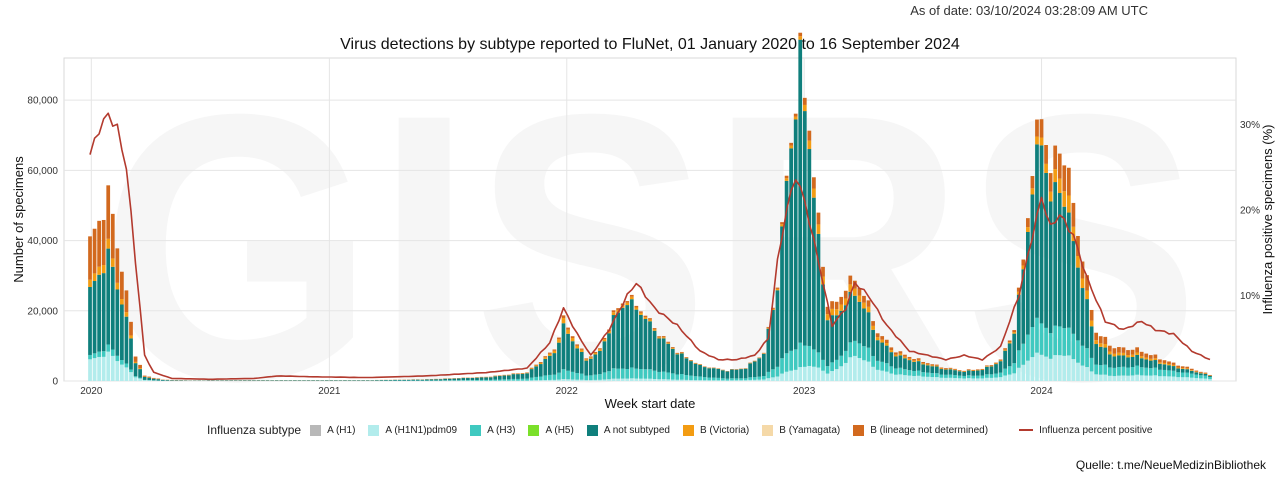 This screenshot has width=1280, height=481. I want to click on legend-swatch, so click(688, 430).